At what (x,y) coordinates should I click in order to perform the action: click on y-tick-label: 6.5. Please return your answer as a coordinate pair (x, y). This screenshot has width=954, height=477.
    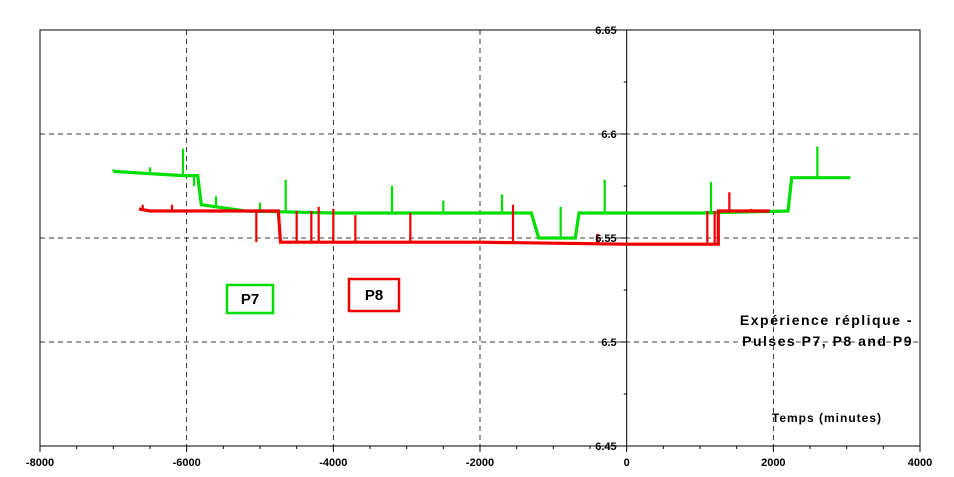
    Looking at the image, I should click on (608, 343).